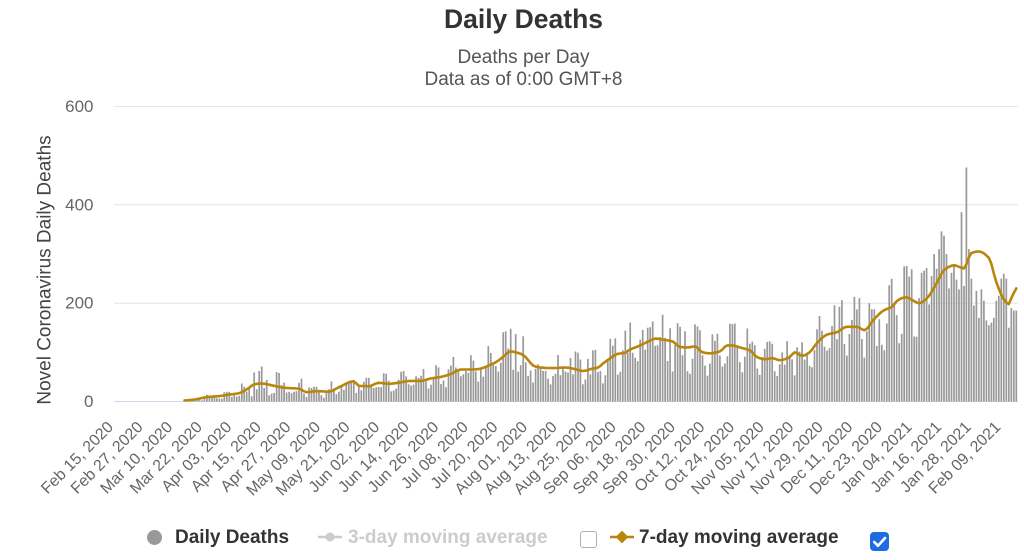 Image resolution: width=1024 pixels, height=560 pixels. What do you see at coordinates (79, 106) in the screenshot?
I see `svg-text: 600` at bounding box center [79, 106].